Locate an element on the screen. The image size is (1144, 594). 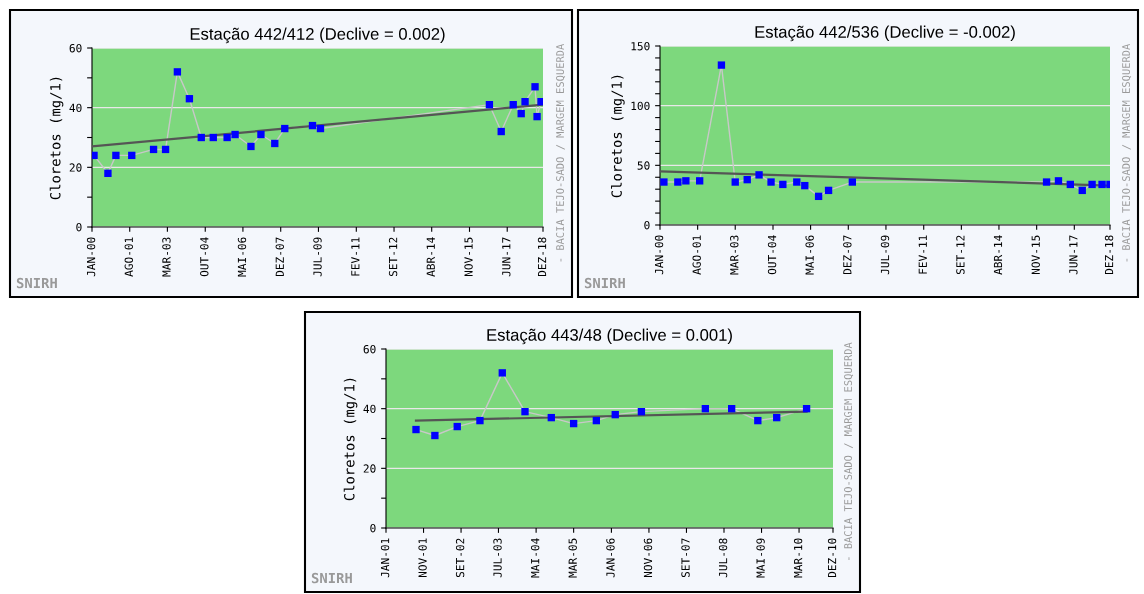
x-tick-label: ABR-14 is located at coordinates (998, 255).